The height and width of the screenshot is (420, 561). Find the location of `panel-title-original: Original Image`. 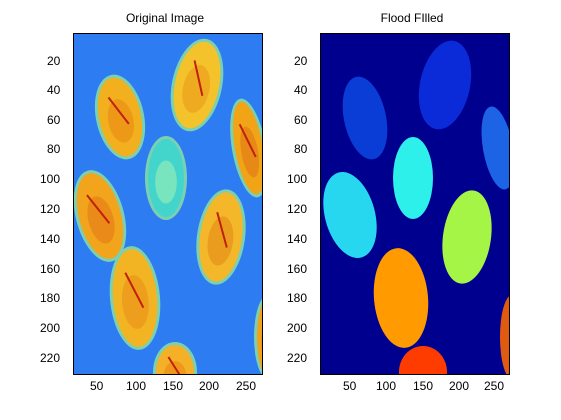

panel-title-original: Original Image is located at coordinates (165, 18).